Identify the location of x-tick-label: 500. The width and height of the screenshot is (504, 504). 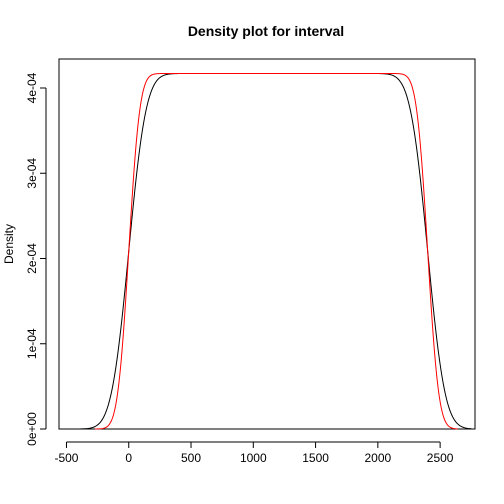
(191, 458).